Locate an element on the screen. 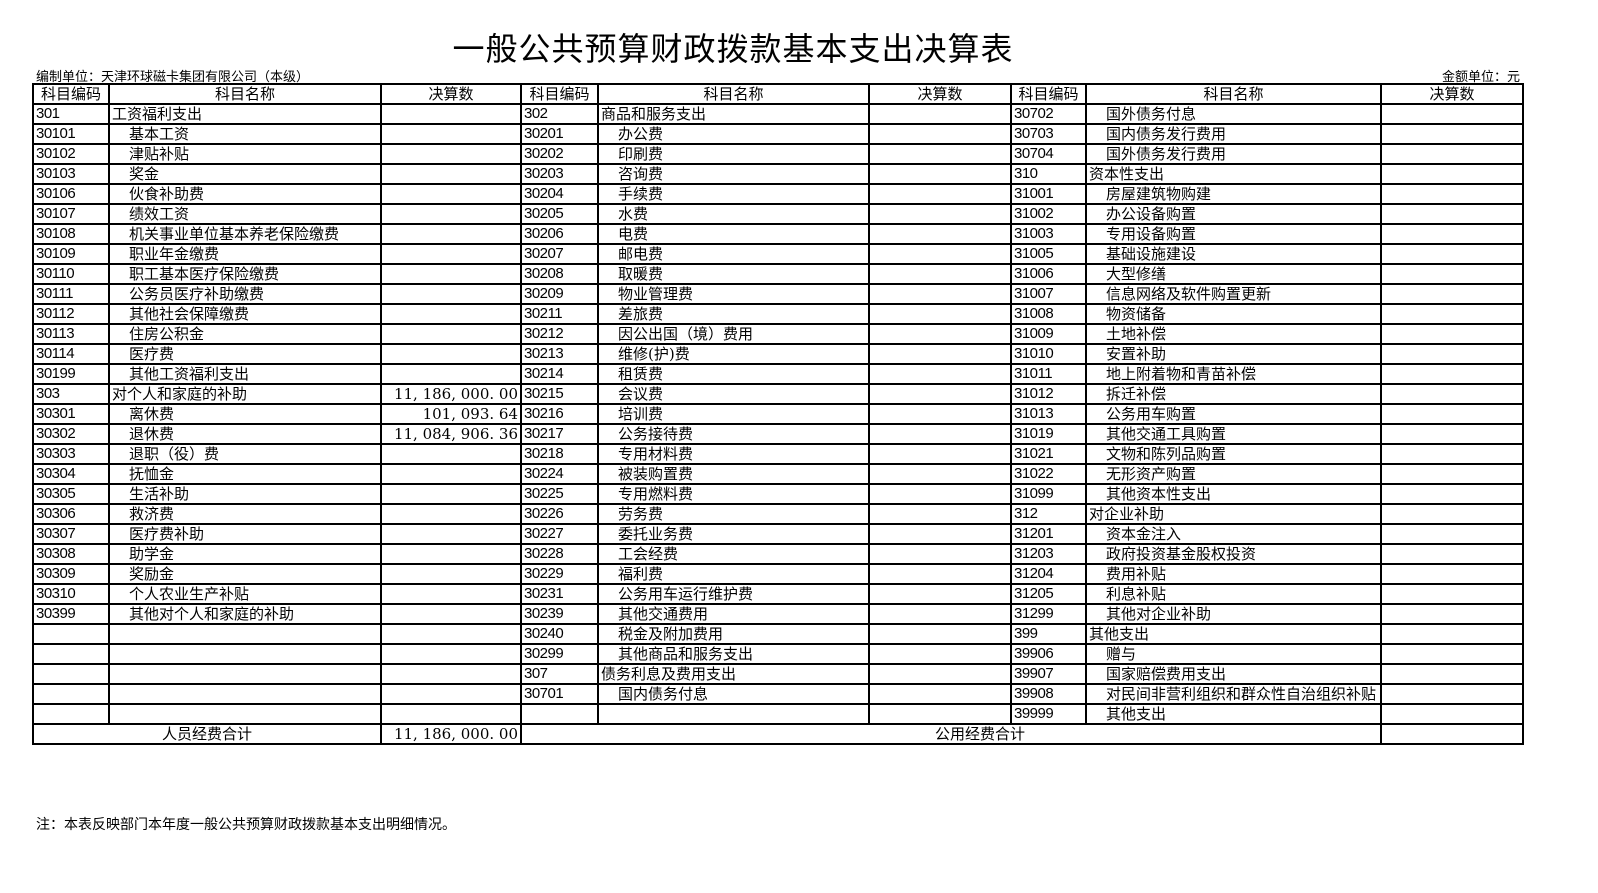 The height and width of the screenshot is (893, 1598). subject-name: 资本性支出 is located at coordinates (1233, 174).